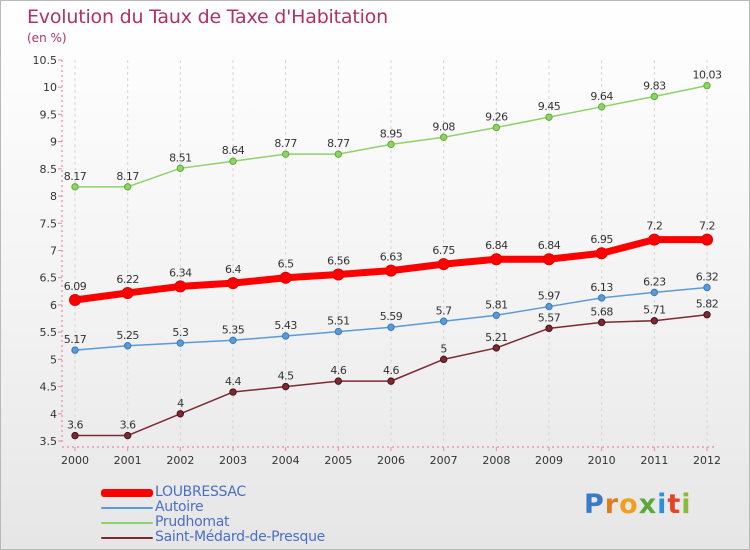 The width and height of the screenshot is (750, 550). What do you see at coordinates (233, 269) in the screenshot?
I see `data-label-loubressac: 6.4` at bounding box center [233, 269].